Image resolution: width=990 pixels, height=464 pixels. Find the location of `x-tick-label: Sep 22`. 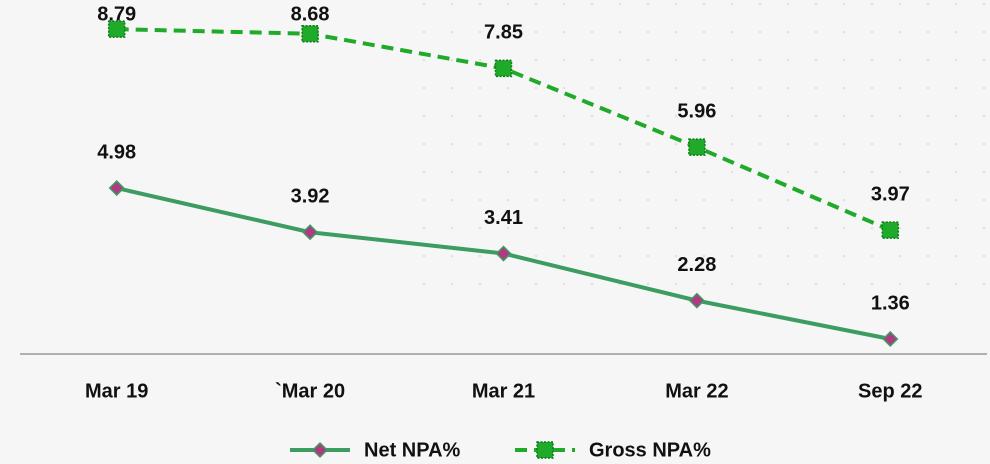

x-tick-label: Sep 22 is located at coordinates (890, 391).